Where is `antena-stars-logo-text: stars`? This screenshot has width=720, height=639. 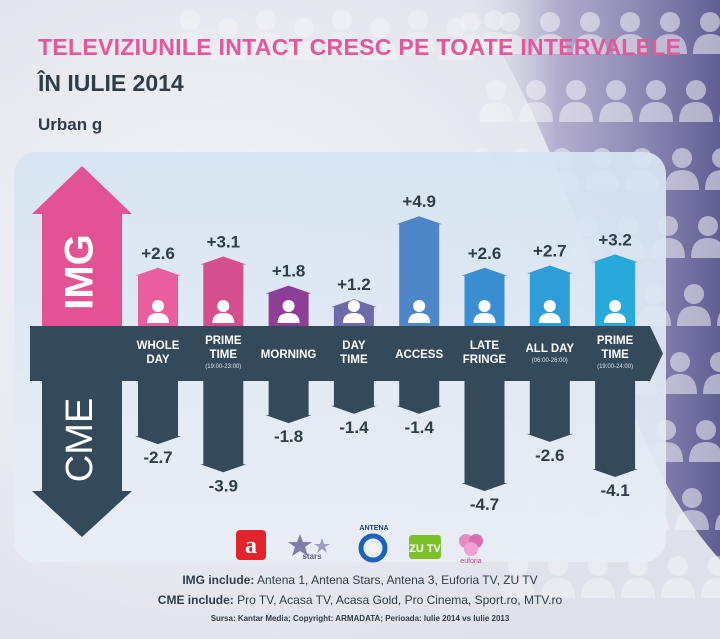 antena-stars-logo-text: stars is located at coordinates (312, 556).